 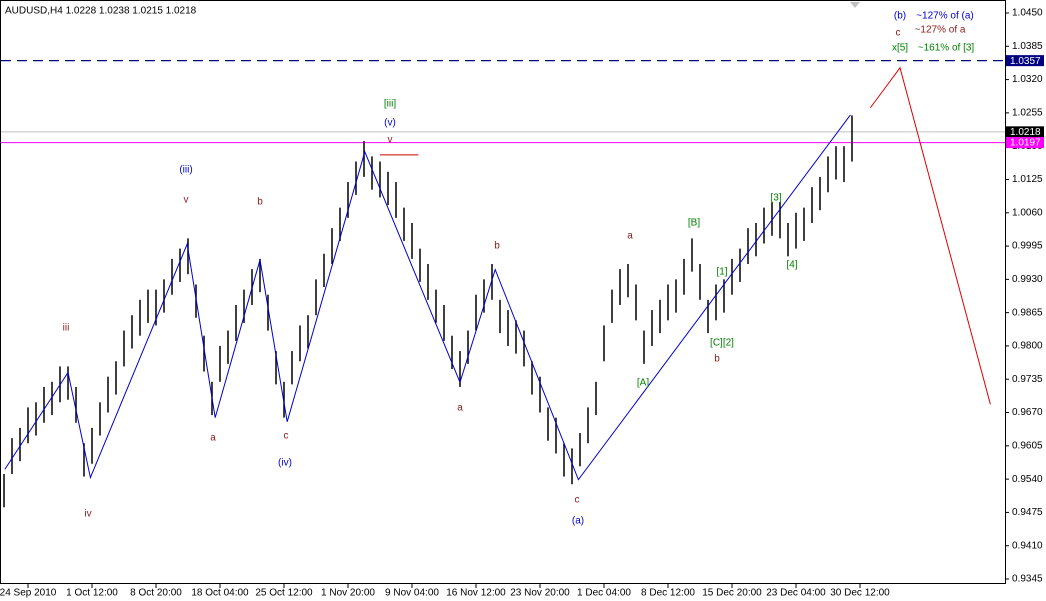 I want to click on x-tick-label: 25 Oct 12:00, so click(x=284, y=593).